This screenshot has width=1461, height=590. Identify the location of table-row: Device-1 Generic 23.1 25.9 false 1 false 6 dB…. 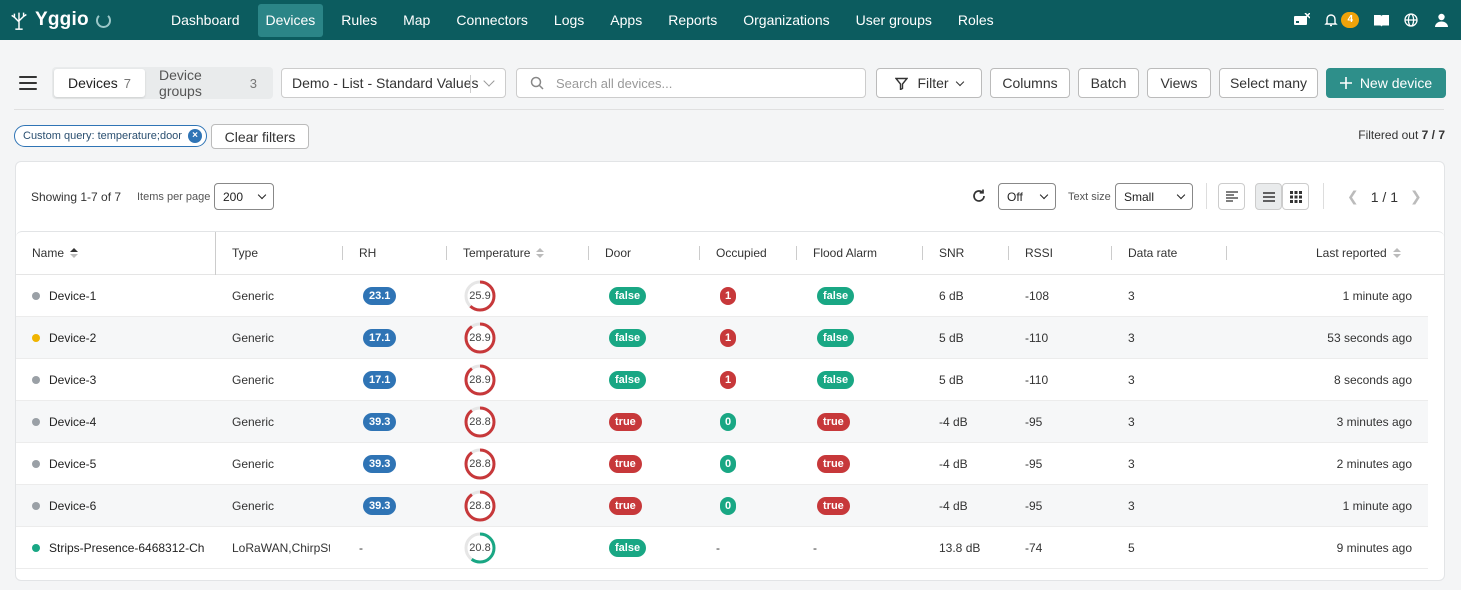
(722, 296).